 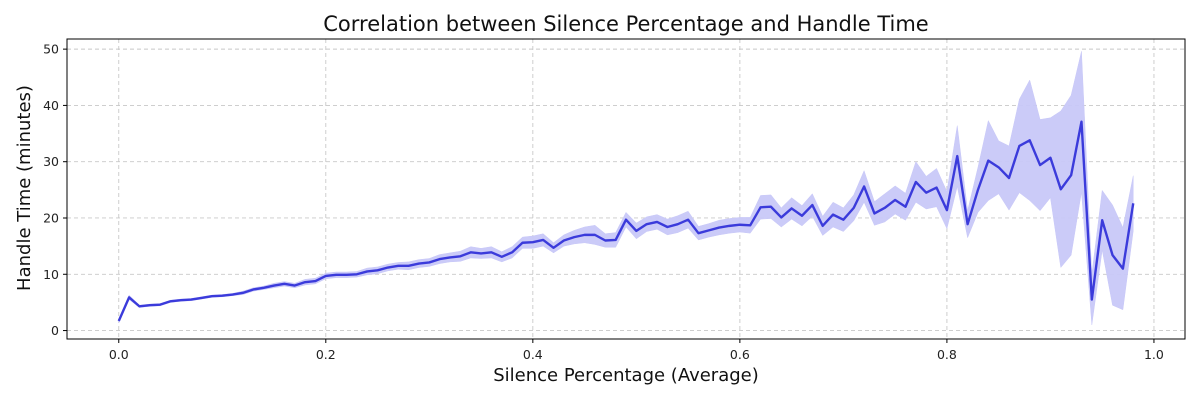 What do you see at coordinates (51, 105) in the screenshot?
I see `y-tick-label: 40` at bounding box center [51, 105].